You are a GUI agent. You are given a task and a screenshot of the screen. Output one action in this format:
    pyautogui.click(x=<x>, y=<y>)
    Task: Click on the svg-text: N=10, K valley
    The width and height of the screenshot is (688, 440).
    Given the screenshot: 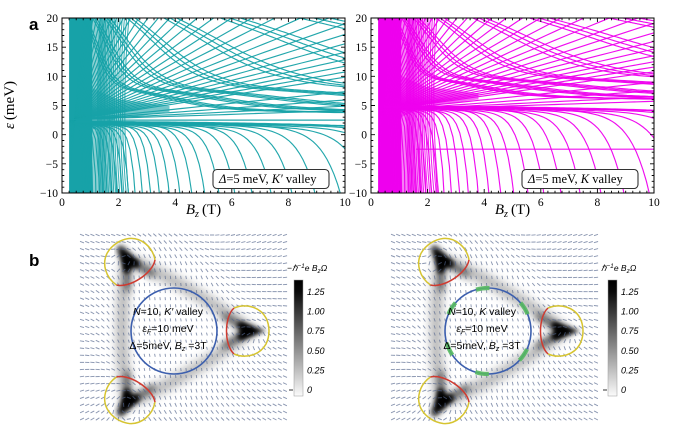 What is the action you would take?
    pyautogui.click(x=482, y=312)
    